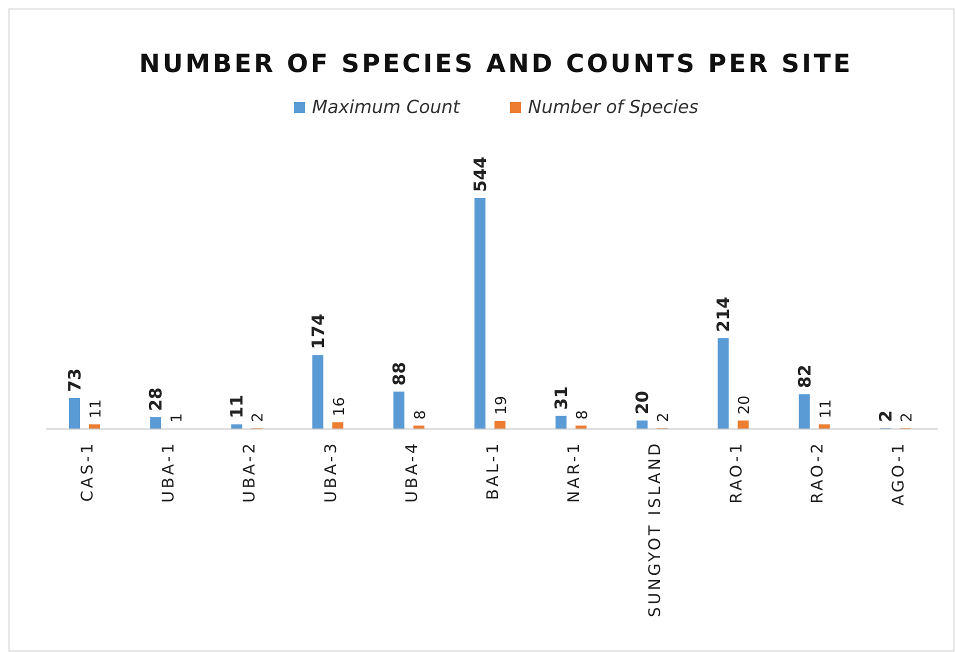 This screenshot has width=955, height=652. I want to click on legend-label: Number of Species, so click(613, 107).